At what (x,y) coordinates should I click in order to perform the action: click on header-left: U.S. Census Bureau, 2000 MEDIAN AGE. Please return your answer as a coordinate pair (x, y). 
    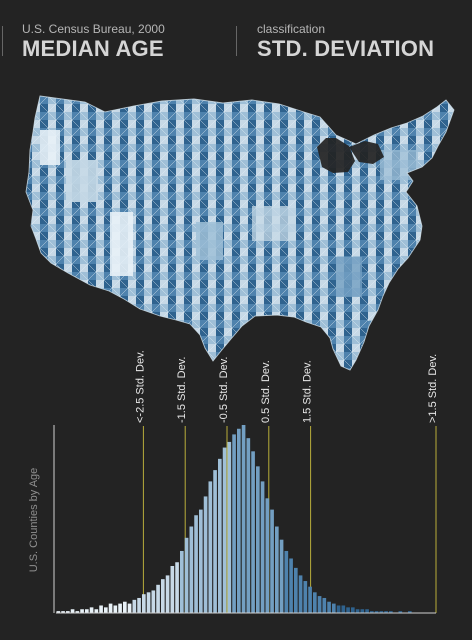
    Looking at the image, I should click on (93, 41).